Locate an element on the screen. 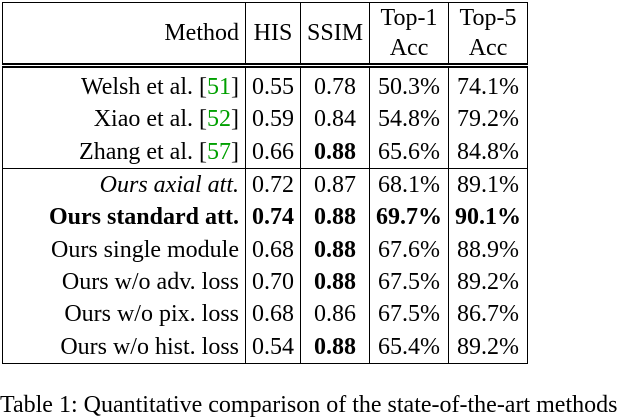  value-cell: 0.55 is located at coordinates (273, 84).